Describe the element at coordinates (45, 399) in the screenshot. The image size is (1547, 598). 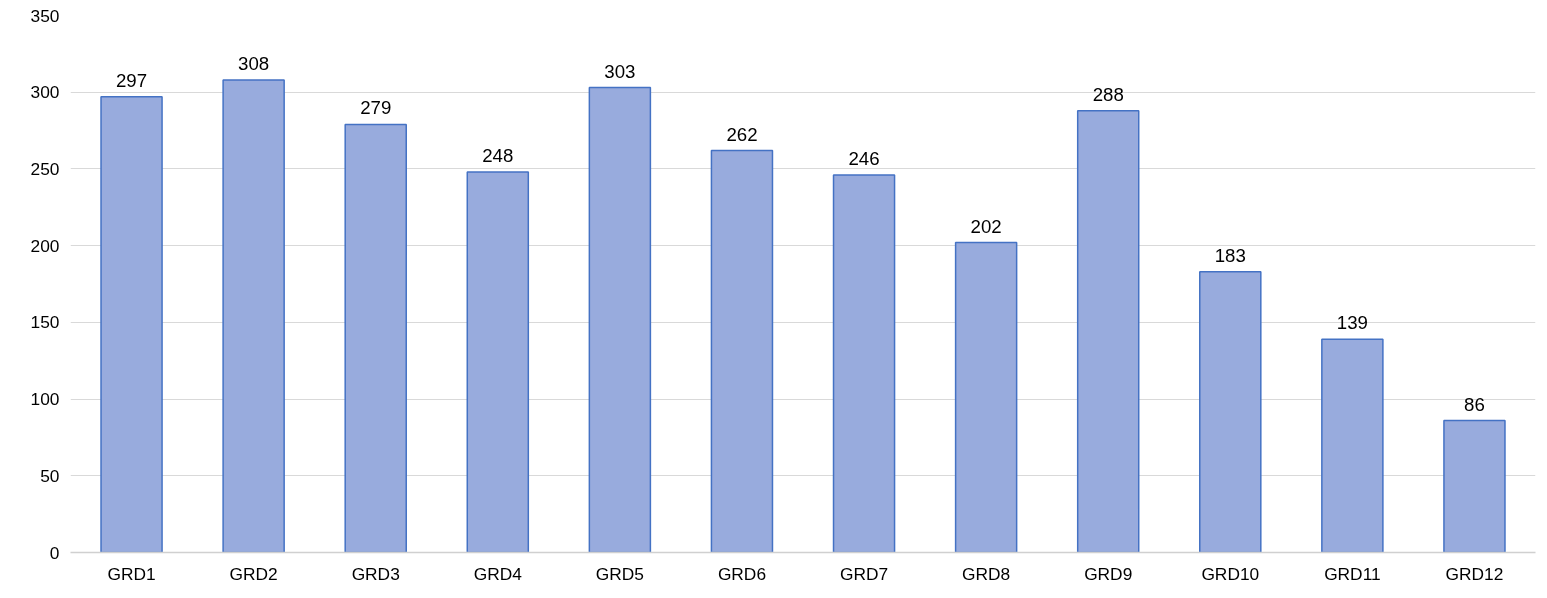
I see `y-tick-label: 100` at that location.